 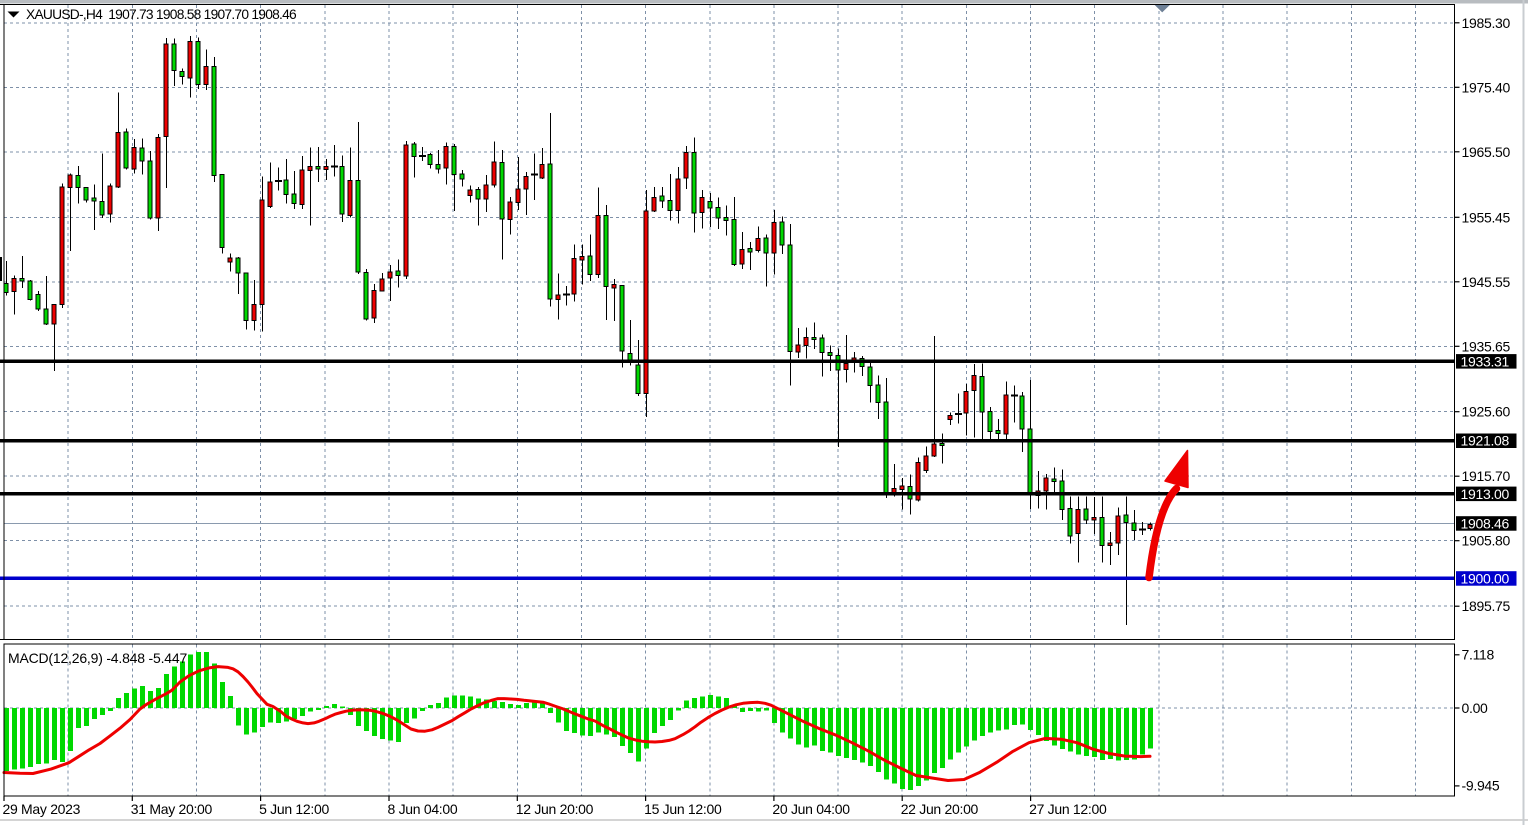 I want to click on svg-text: 31 May 20:00, so click(x=172, y=809).